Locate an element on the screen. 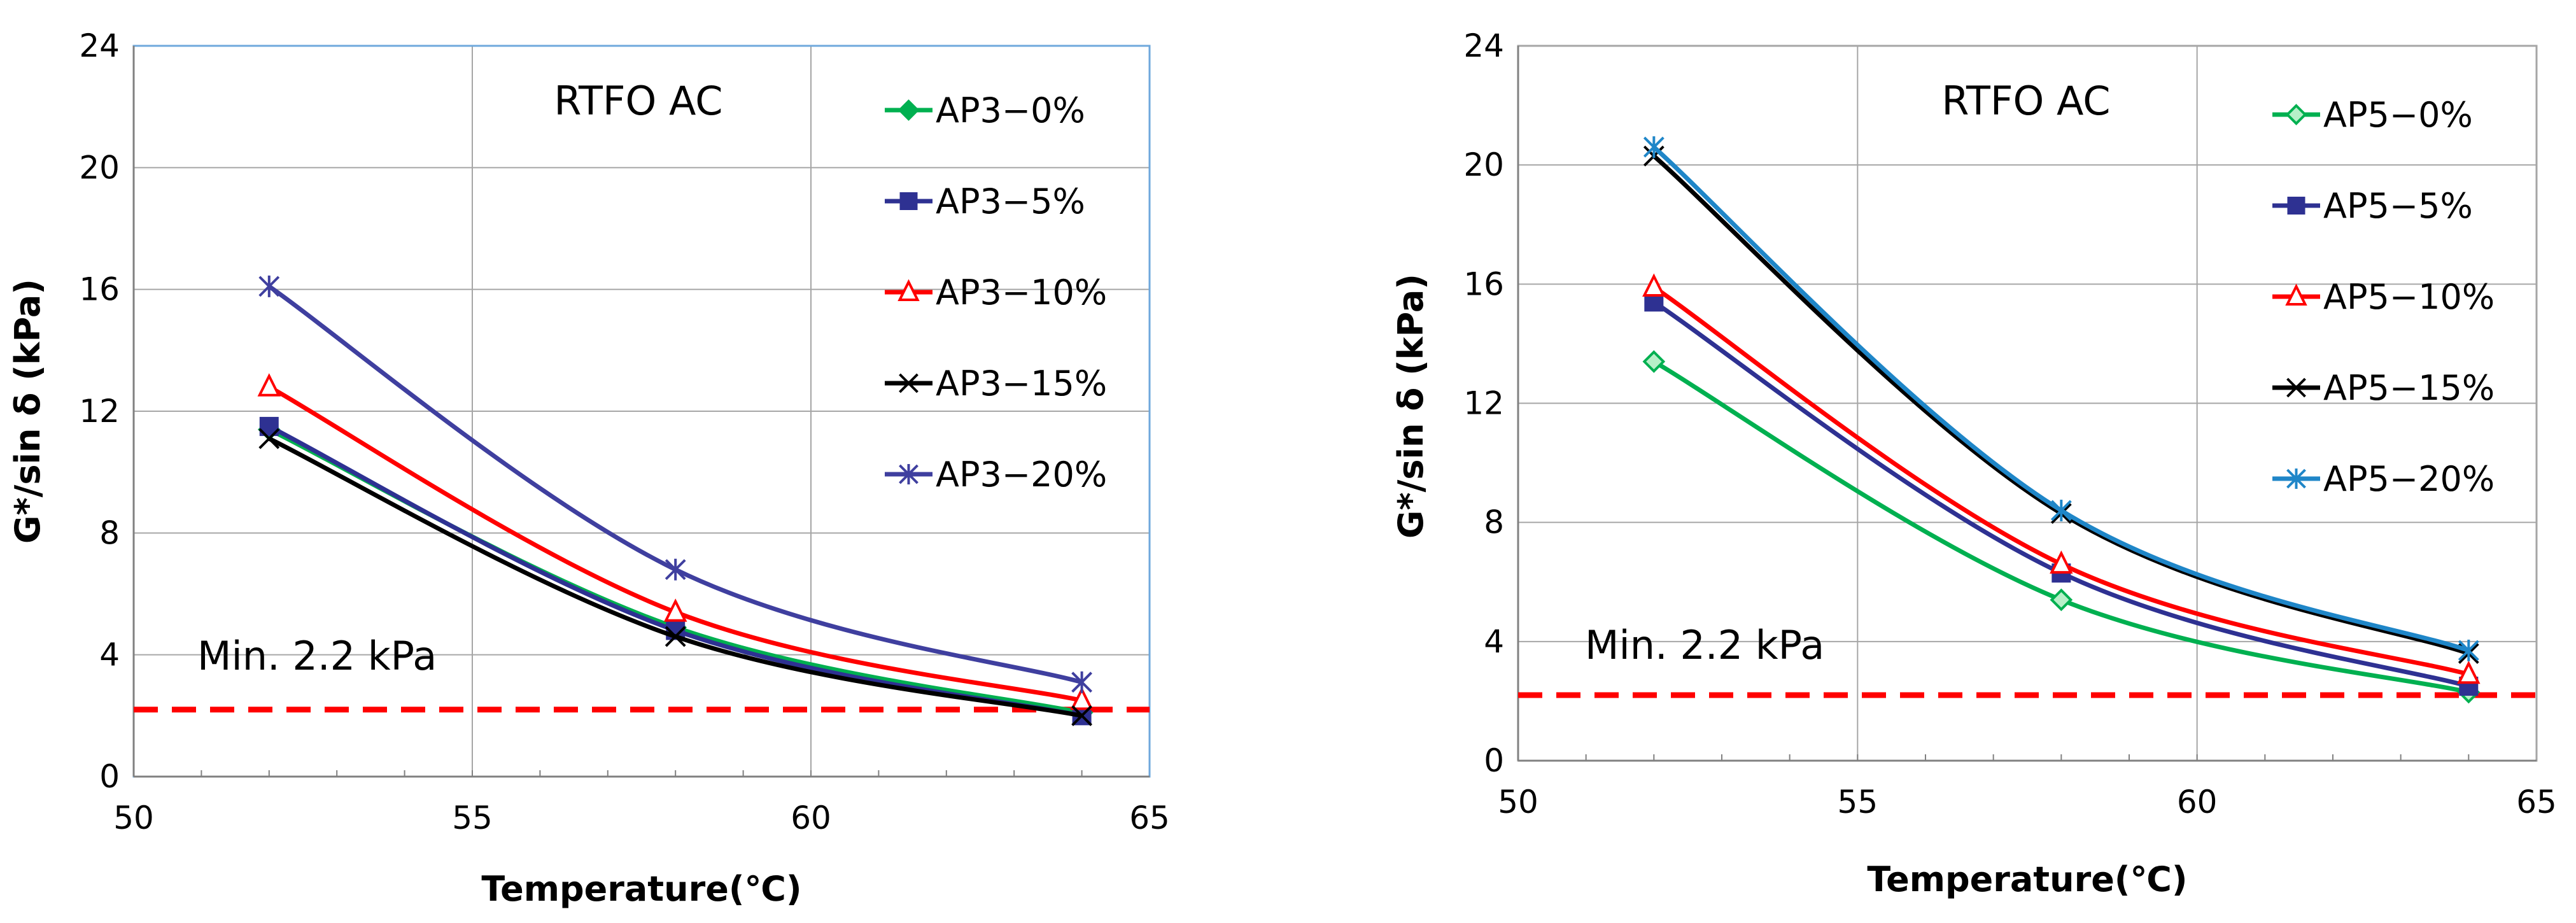 This screenshot has height=923, width=2576. legend-entry: AP3−10% is located at coordinates (996, 292).